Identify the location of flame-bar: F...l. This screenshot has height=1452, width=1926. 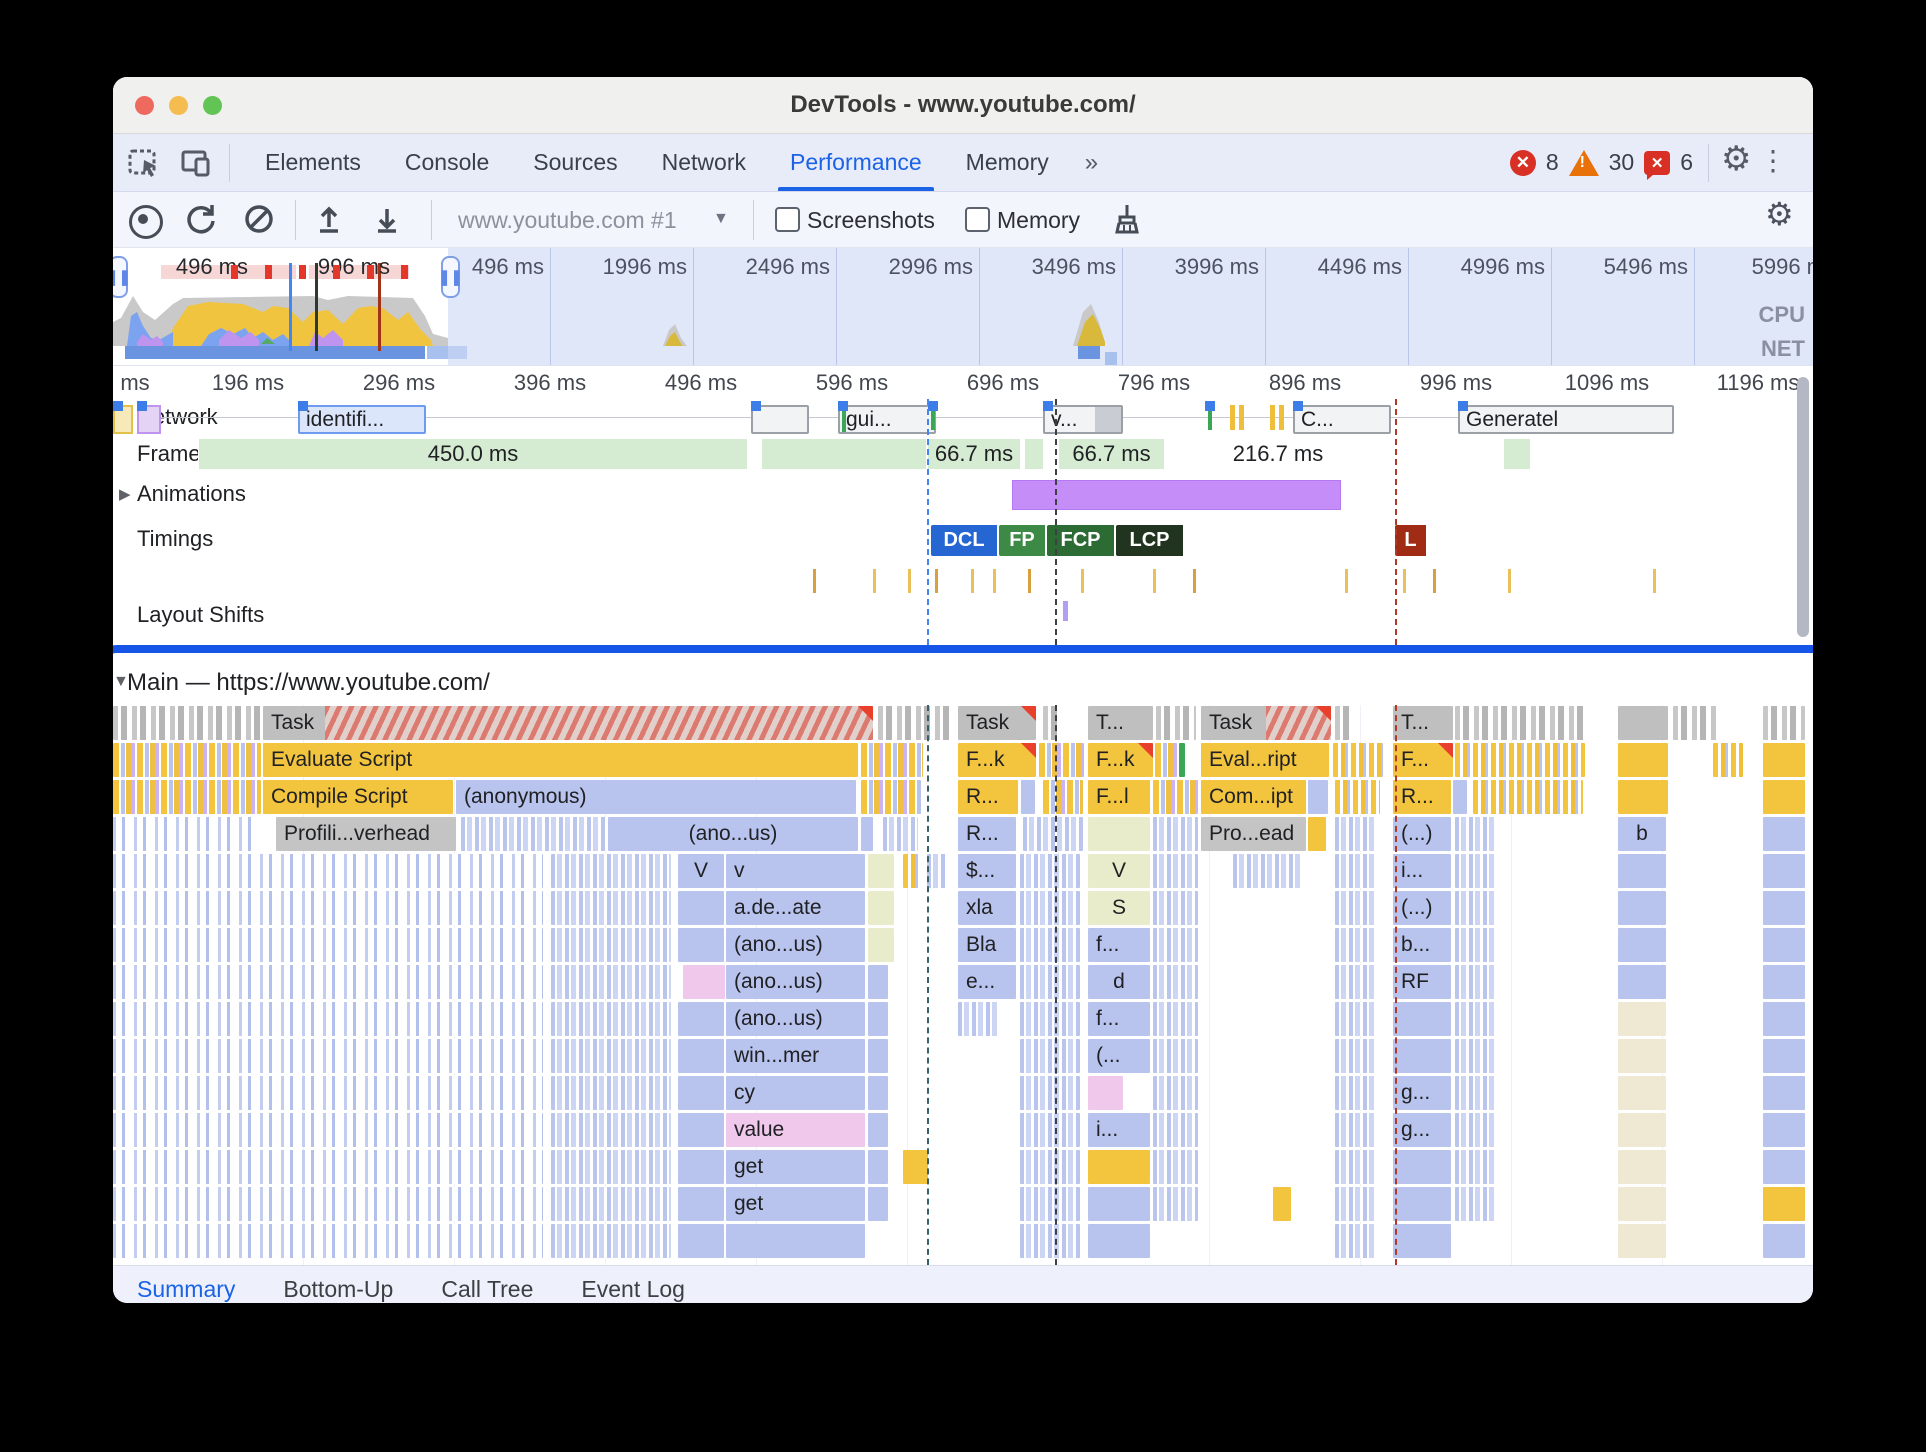
(1119, 797).